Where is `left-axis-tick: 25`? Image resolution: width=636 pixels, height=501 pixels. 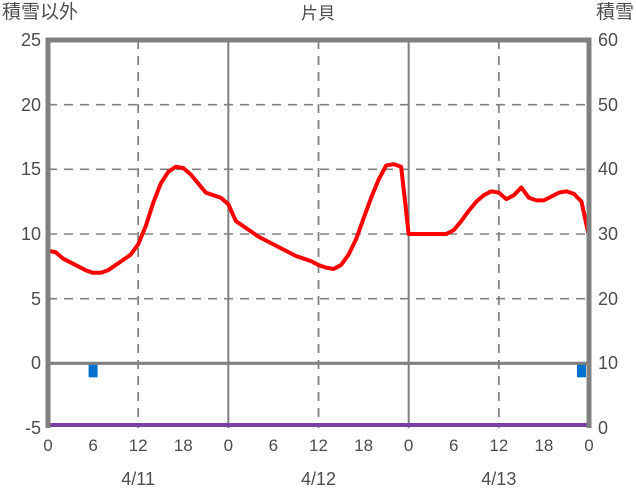 left-axis-tick: 25 is located at coordinates (30, 40).